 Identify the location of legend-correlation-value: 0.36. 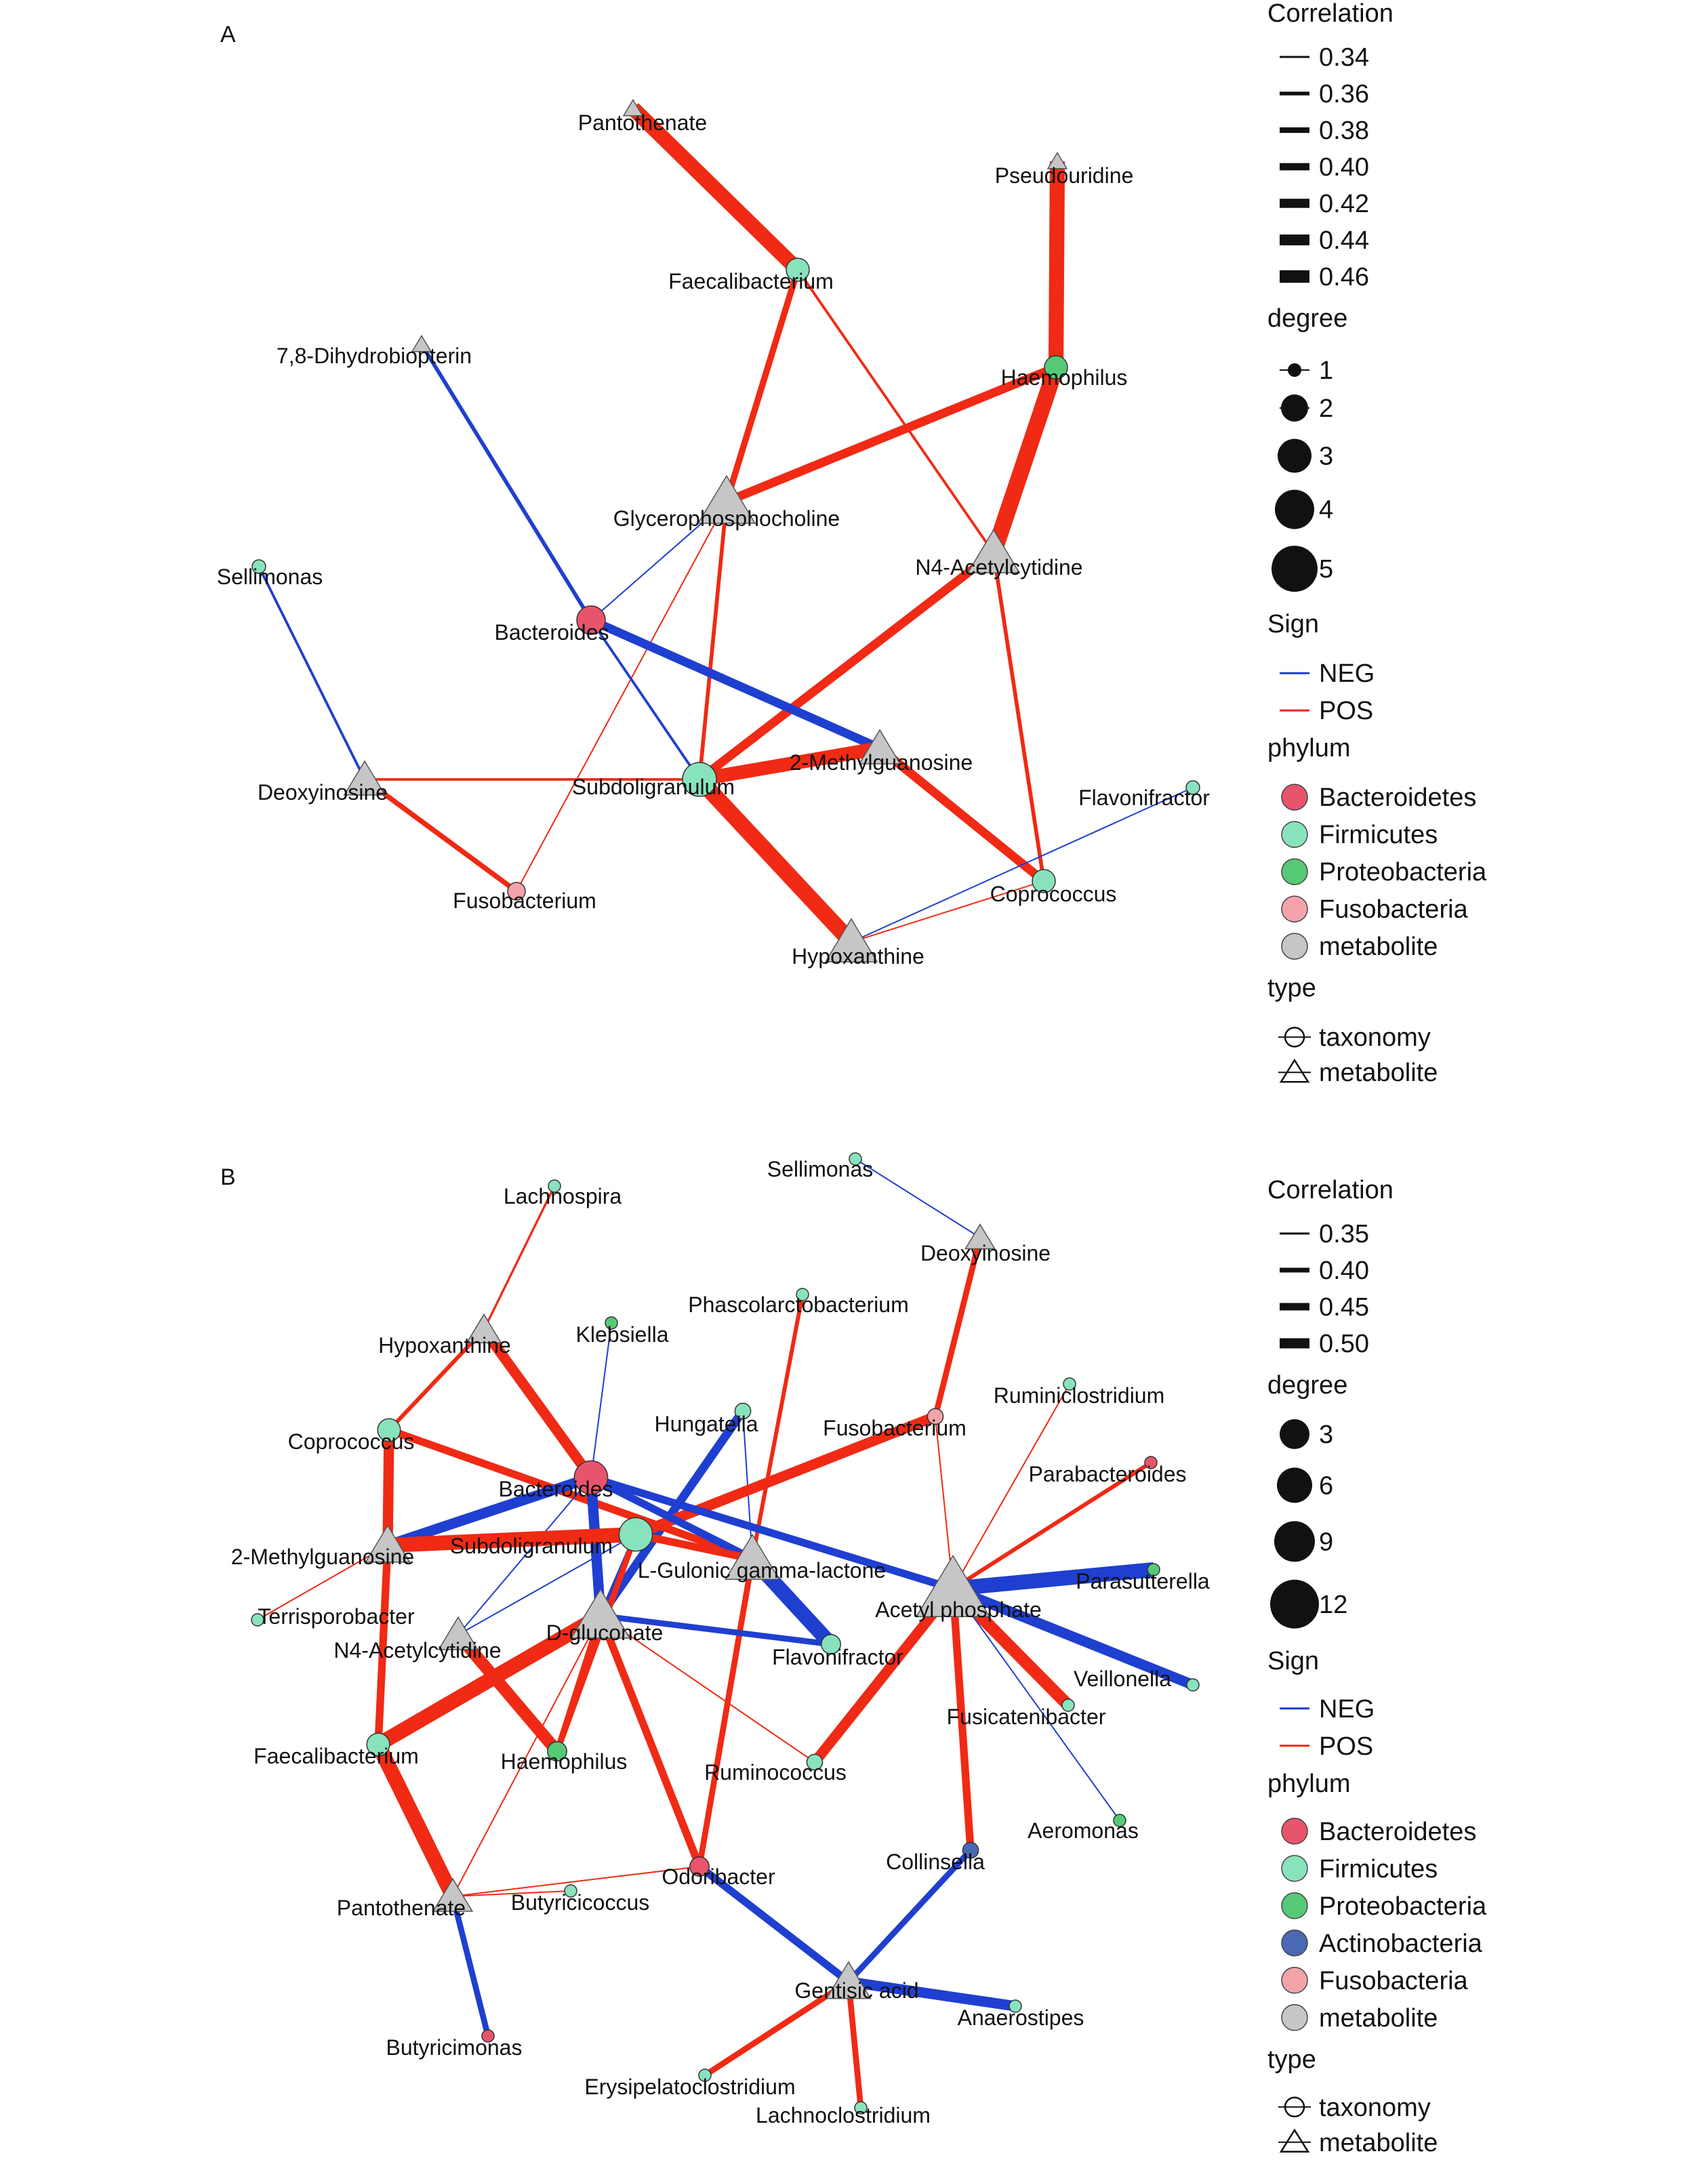
(1344, 94).